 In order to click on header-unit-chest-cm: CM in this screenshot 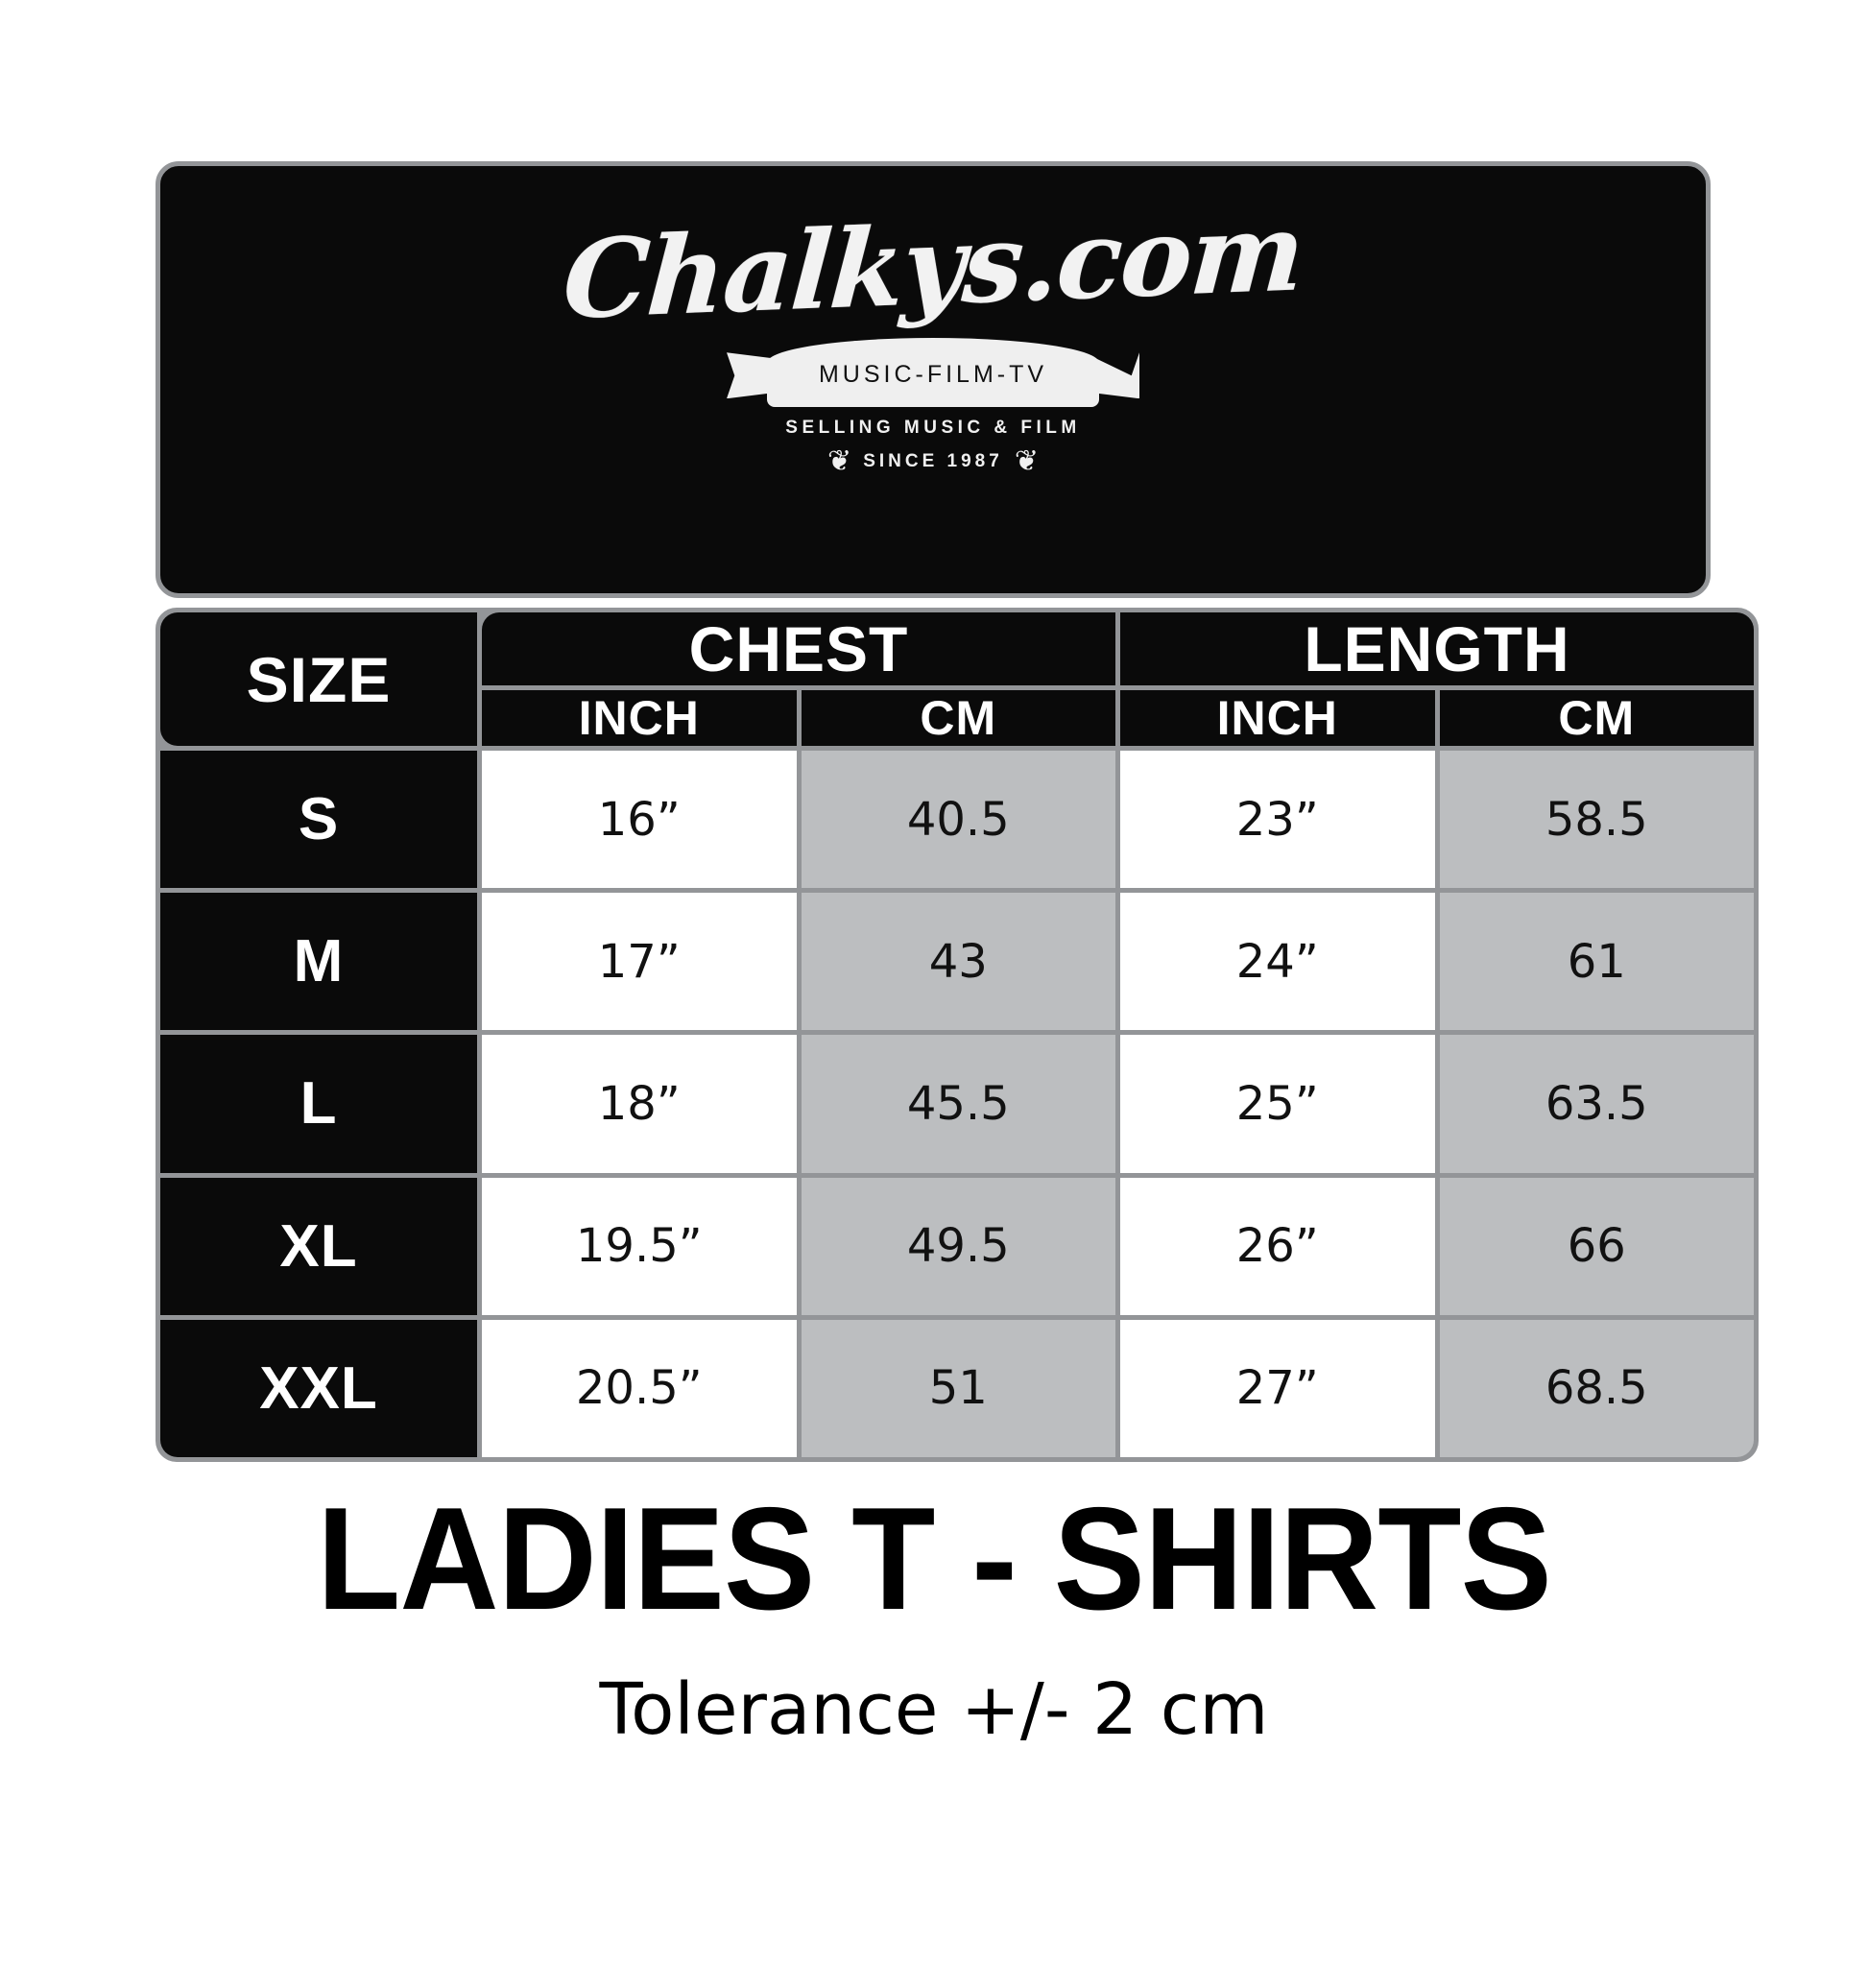, I will do `click(958, 718)`.